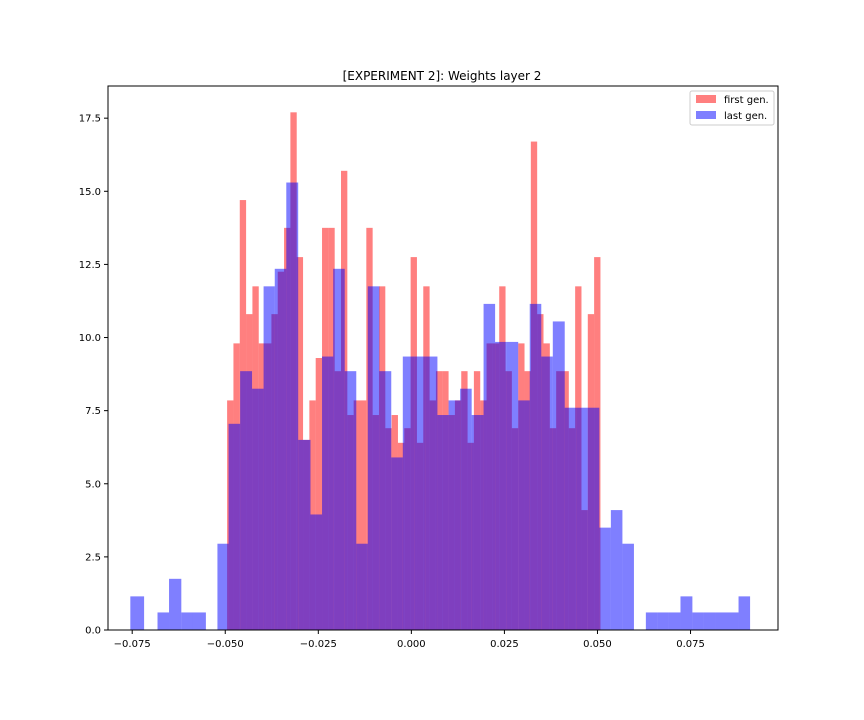  I want to click on chart-title: [EXPERIMENT 2]: Weights layer 2, so click(442, 76).